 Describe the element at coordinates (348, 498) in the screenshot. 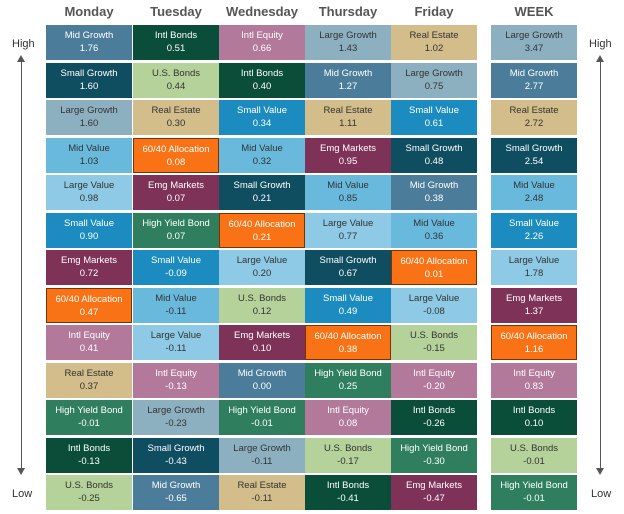

I see `cell-value-label: -0.41` at that location.